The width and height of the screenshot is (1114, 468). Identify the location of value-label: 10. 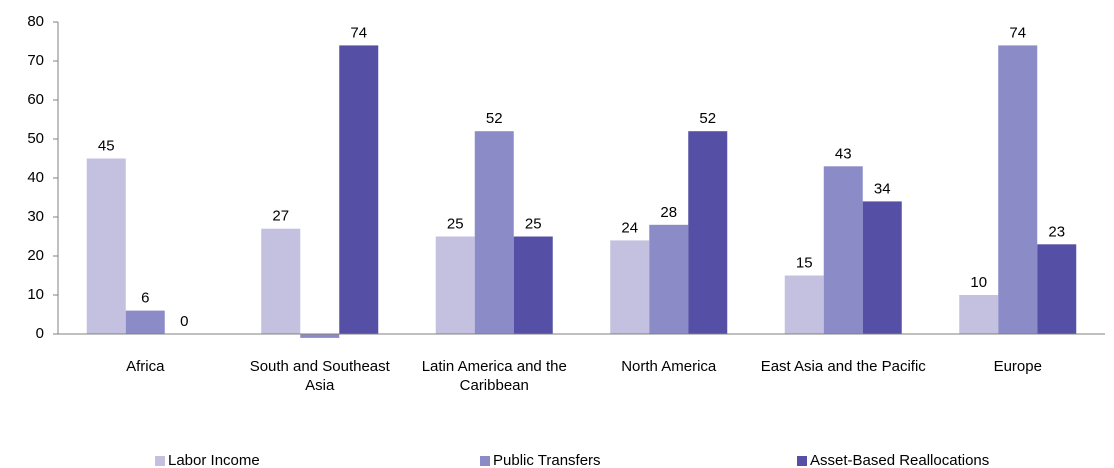
(978, 282).